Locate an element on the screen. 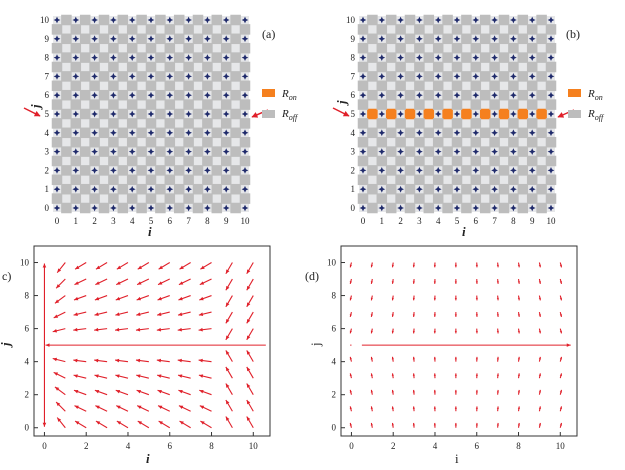  x-tick-label: 3 is located at coordinates (113, 221).